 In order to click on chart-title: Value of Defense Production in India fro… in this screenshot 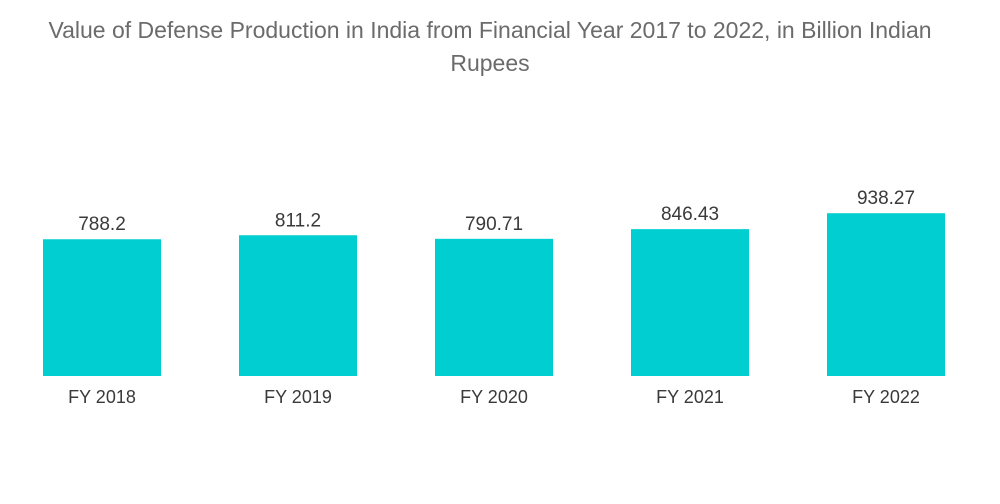, I will do `click(490, 46)`.